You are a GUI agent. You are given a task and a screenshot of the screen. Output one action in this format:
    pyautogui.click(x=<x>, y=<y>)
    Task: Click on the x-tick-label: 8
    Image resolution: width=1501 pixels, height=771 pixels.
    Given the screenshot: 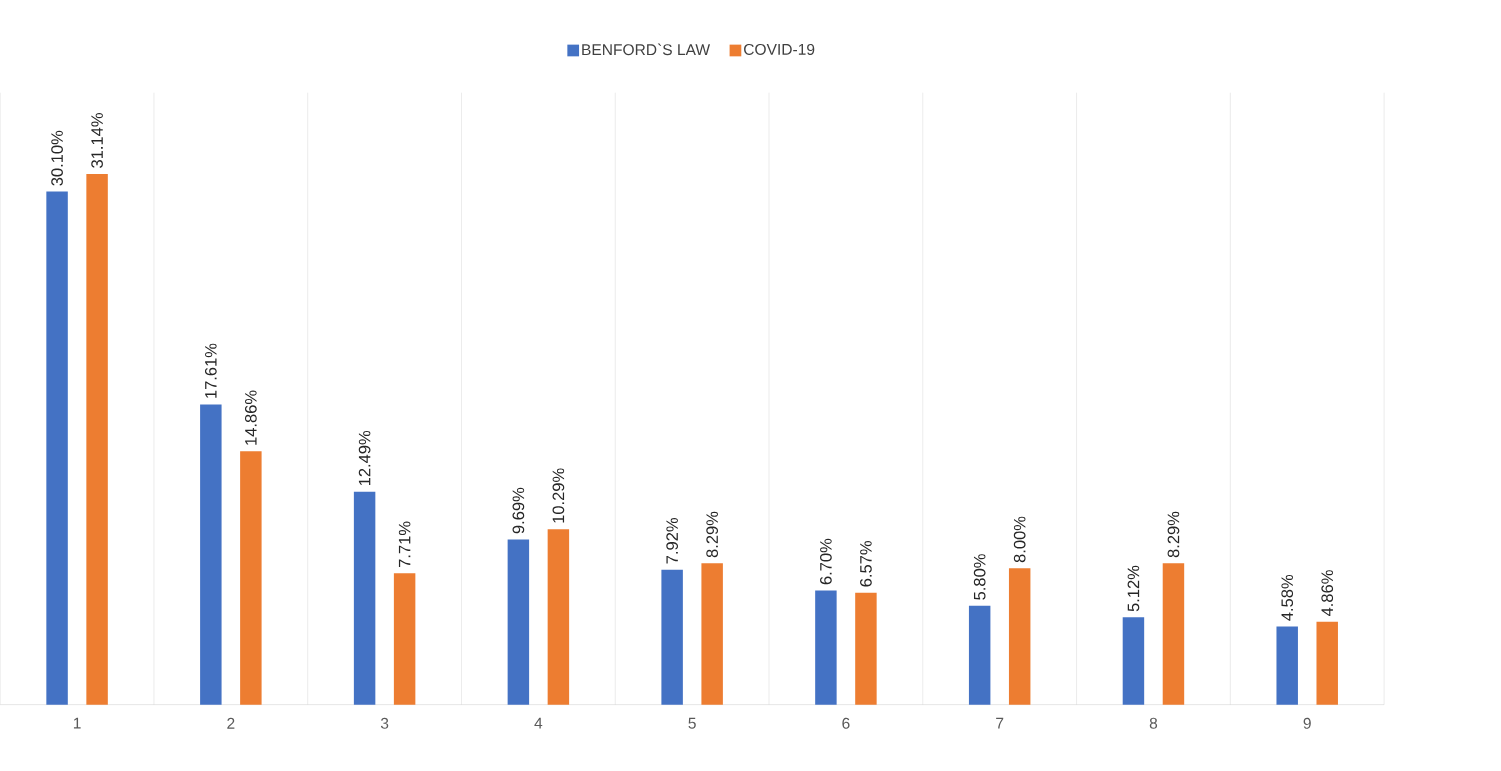 What is the action you would take?
    pyautogui.click(x=1153, y=723)
    